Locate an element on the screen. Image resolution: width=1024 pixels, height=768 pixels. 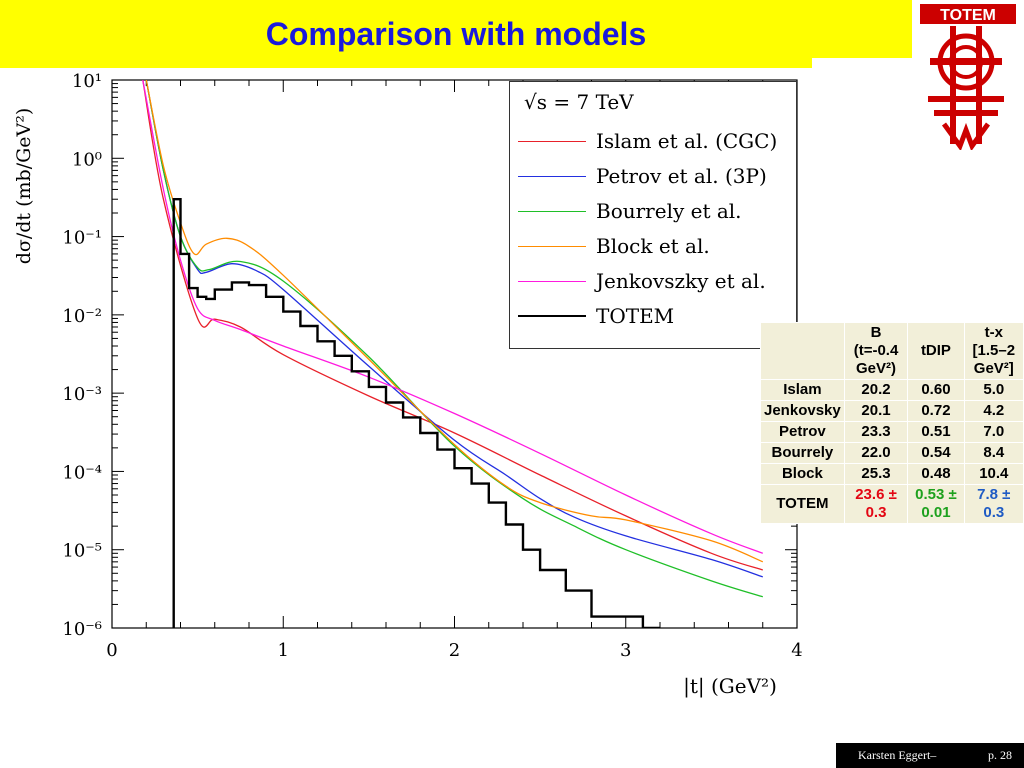
logo-beam is located at coordinates (966, 61).